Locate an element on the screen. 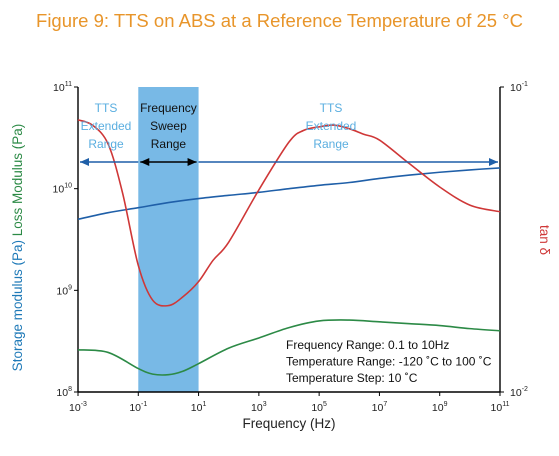 This screenshot has width=559, height=456. x-tick-label: 10⁹ is located at coordinates (440, 407).